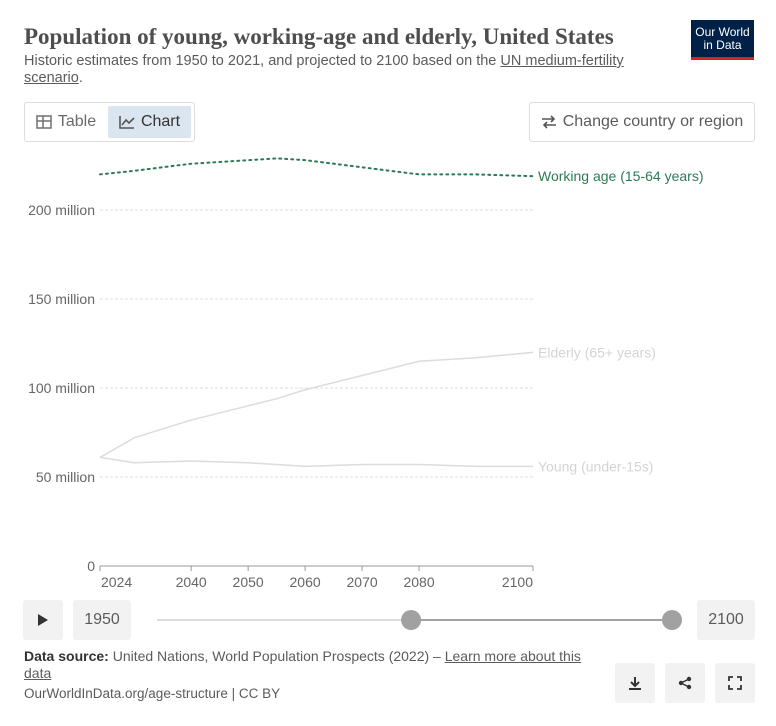 The image size is (776, 726). I want to click on subtitle-link: UN medium-fertility scenario, so click(324, 69).